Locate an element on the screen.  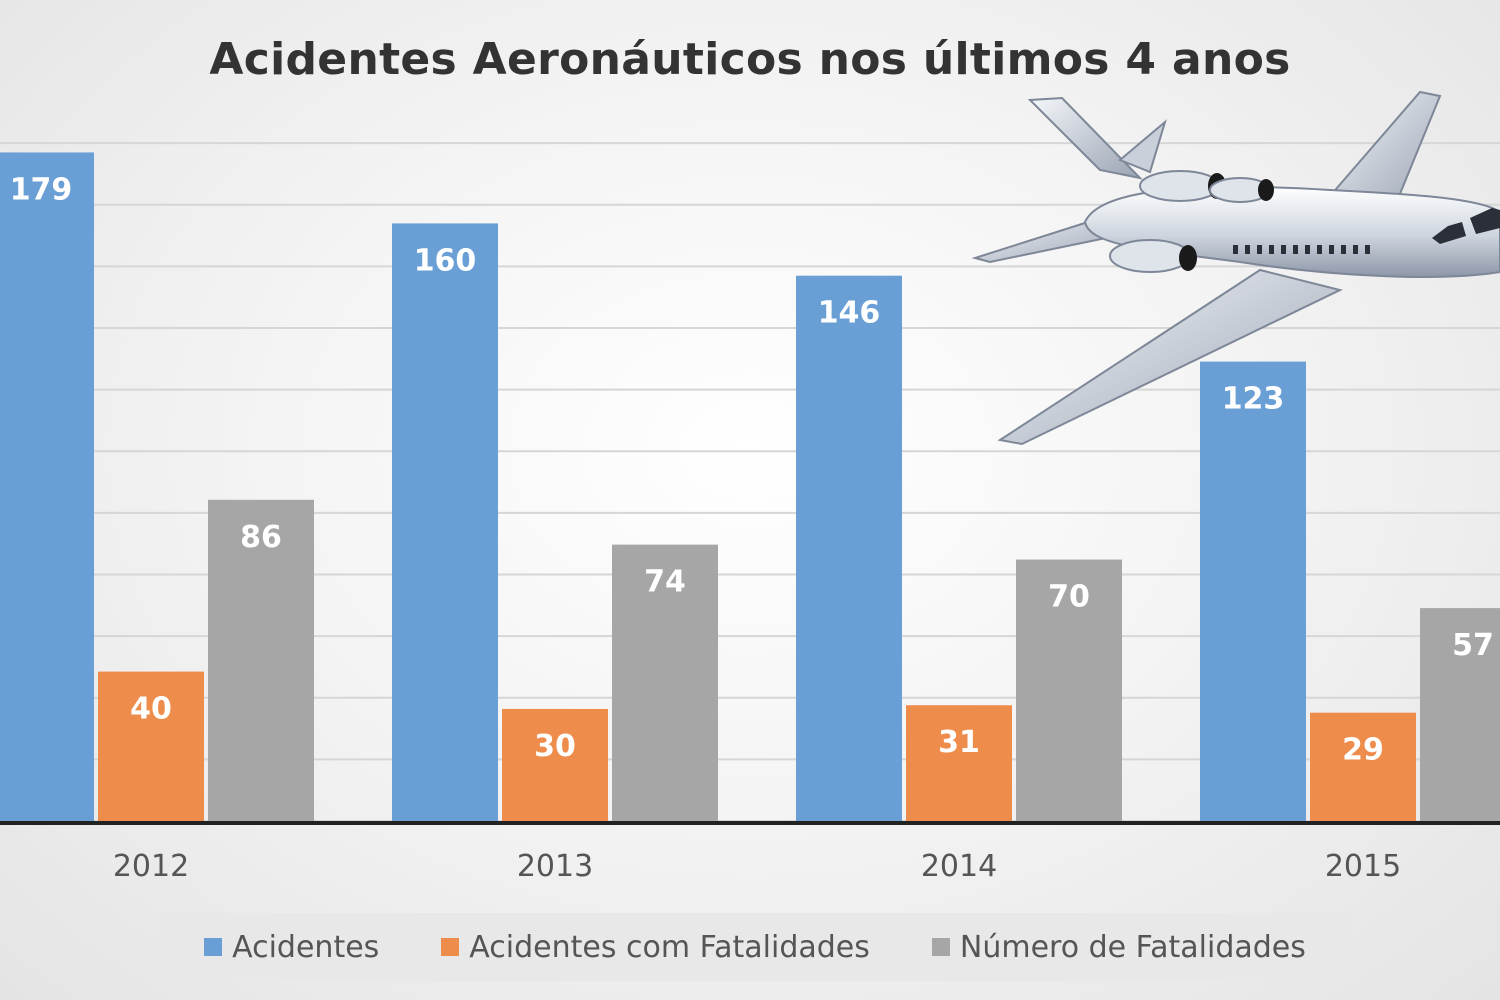
x-tick-label: 2012 is located at coordinates (151, 866).